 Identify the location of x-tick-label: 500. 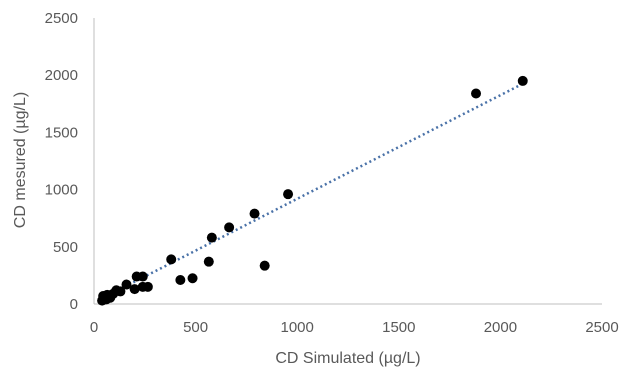
(195, 327).